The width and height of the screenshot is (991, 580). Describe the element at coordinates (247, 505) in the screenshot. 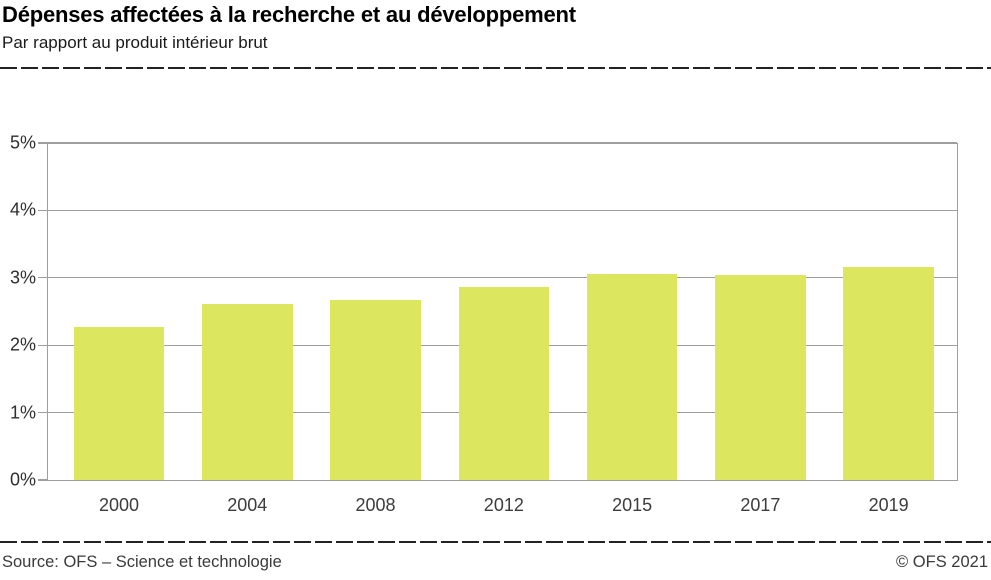

I see `x-tick-label-2004: 2004` at that location.